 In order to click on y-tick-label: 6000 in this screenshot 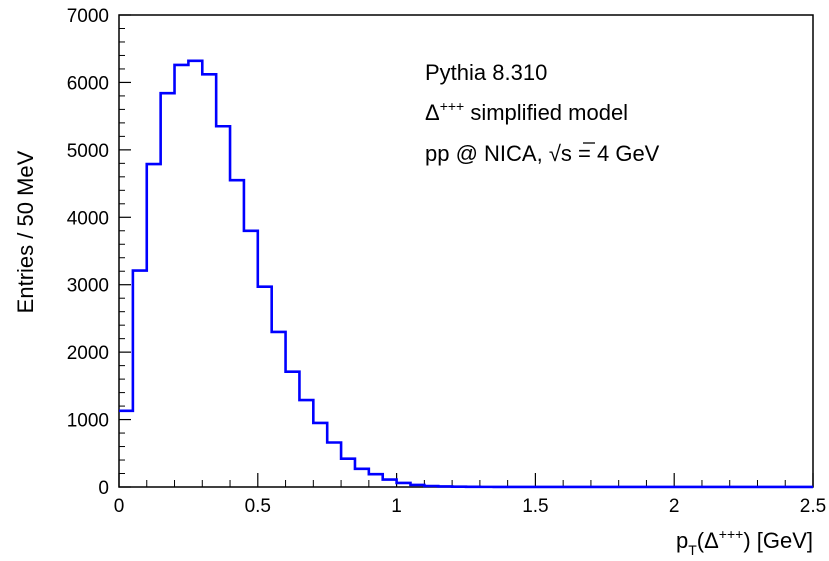, I will do `click(88, 83)`.